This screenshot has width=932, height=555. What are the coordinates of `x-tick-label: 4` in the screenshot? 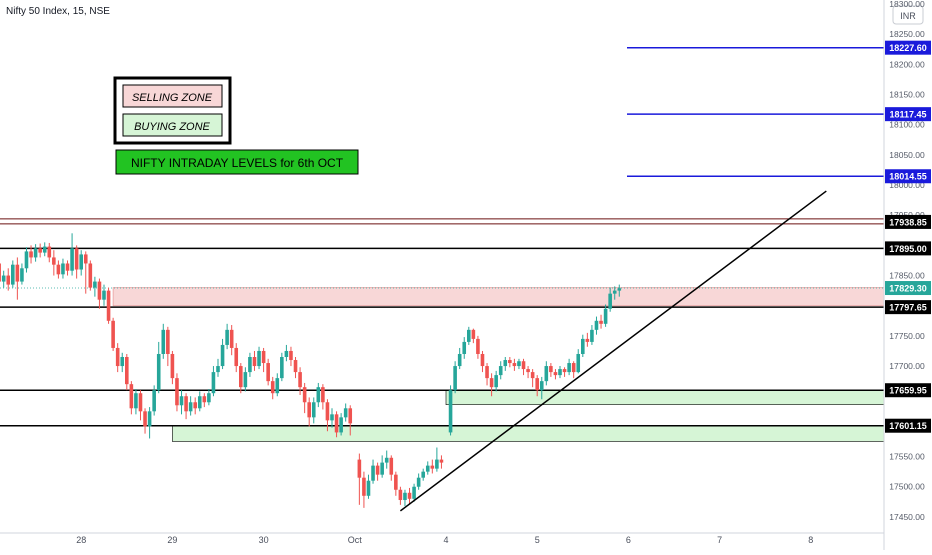 It's located at (445, 540).